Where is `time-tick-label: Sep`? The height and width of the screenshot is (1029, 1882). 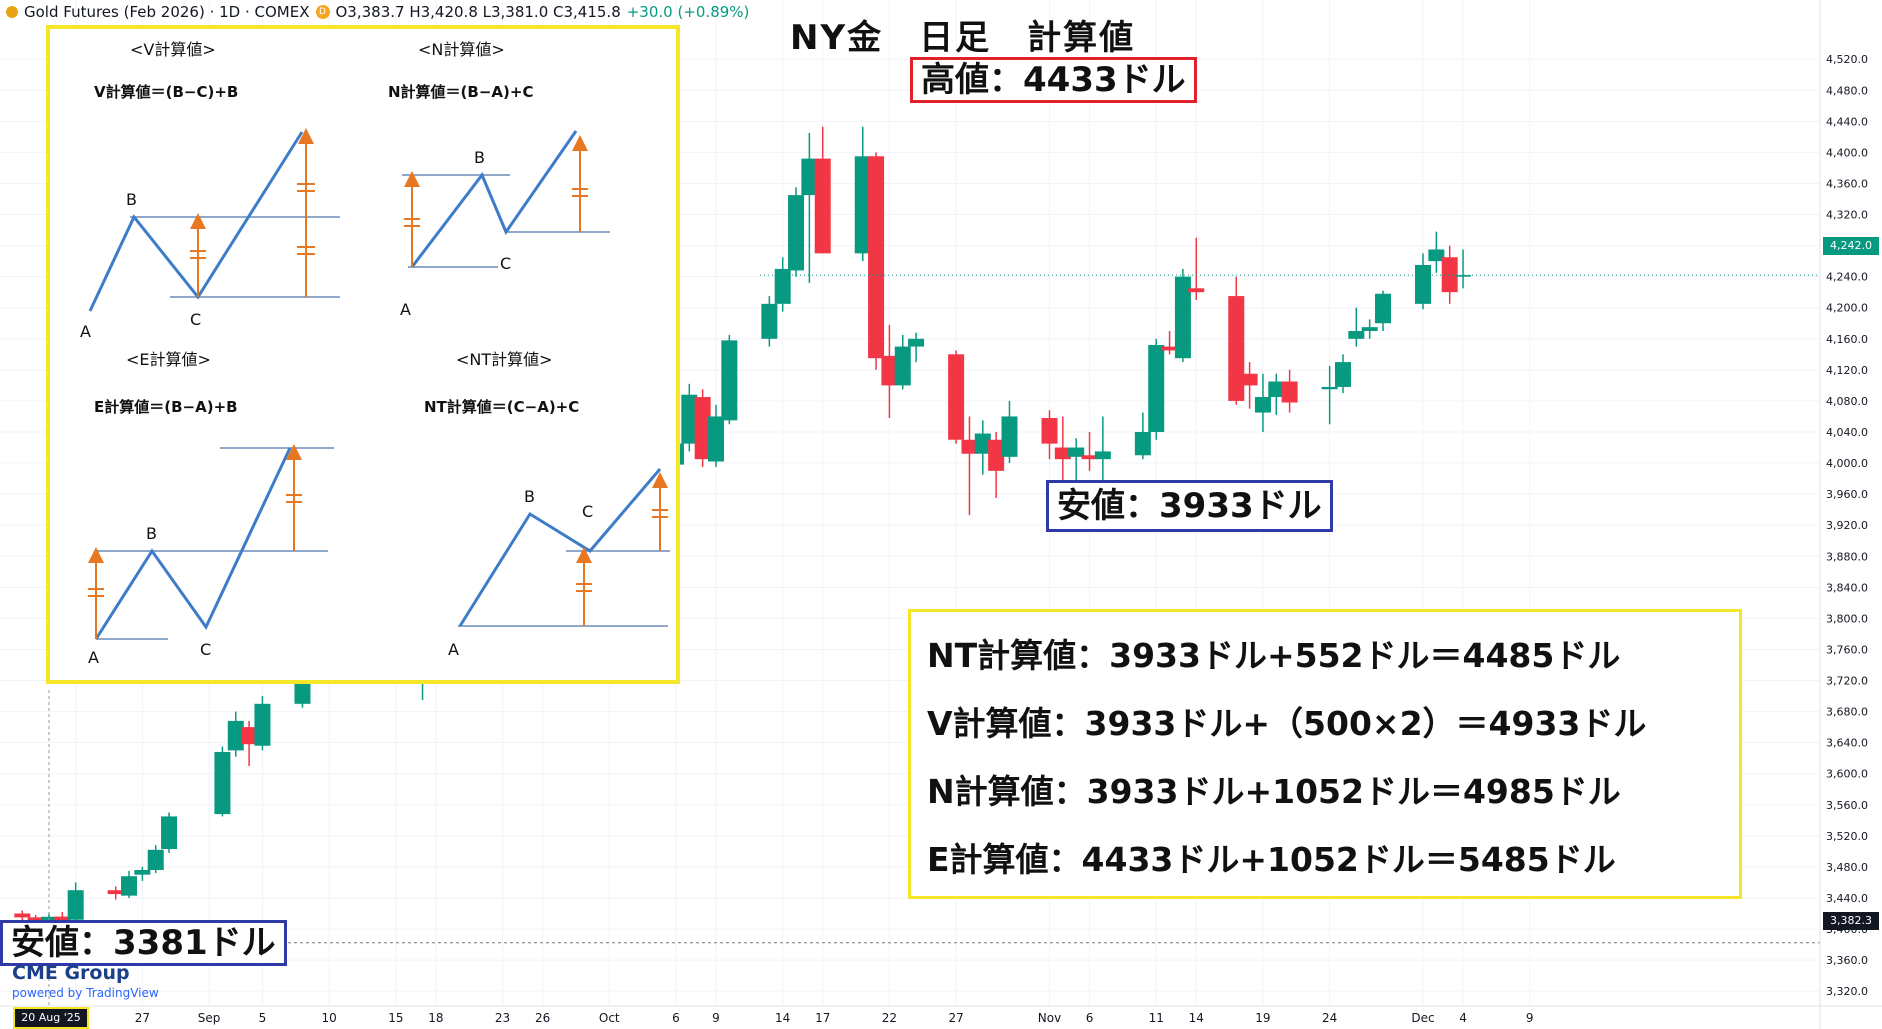 time-tick-label: Sep is located at coordinates (209, 1018).